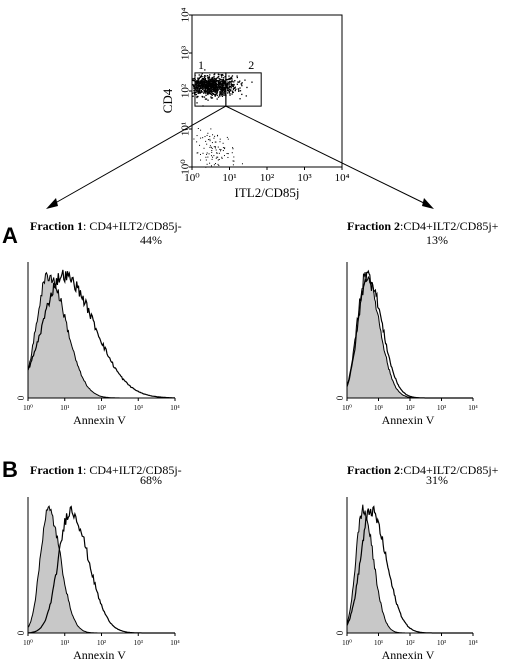  Describe the element at coordinates (186, 52) in the screenshot. I see `dot-plot-y-tick-label: 10³` at that location.